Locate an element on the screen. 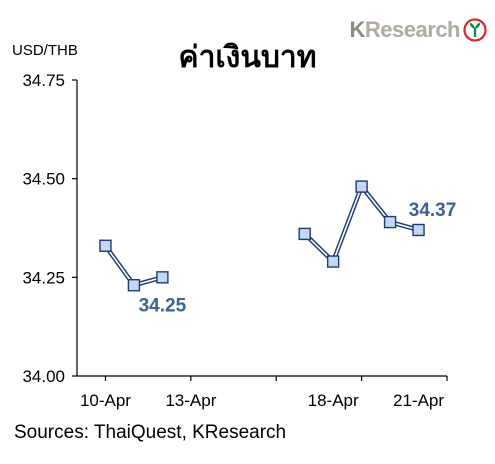 This screenshot has width=495, height=464. y-tick-label: 34.00 is located at coordinates (43, 376).